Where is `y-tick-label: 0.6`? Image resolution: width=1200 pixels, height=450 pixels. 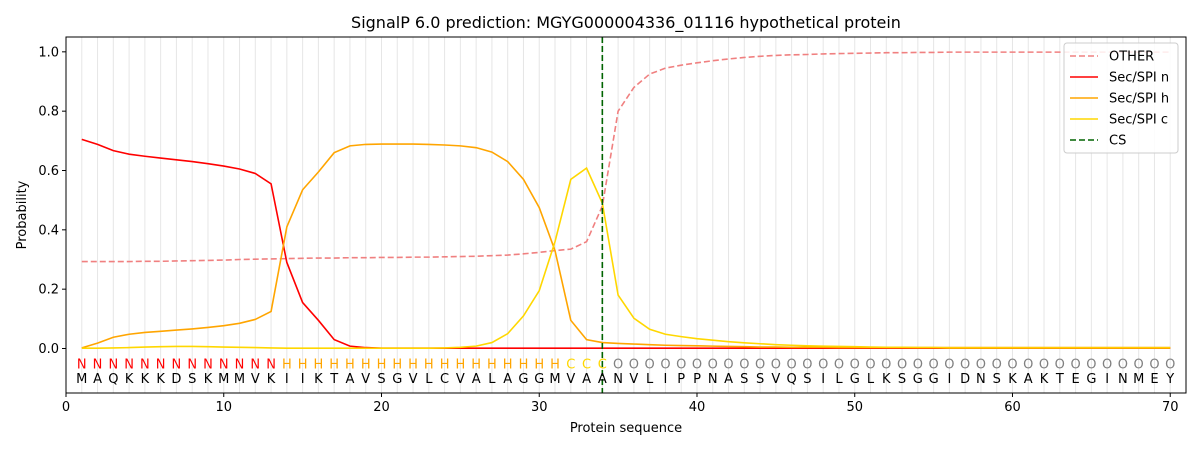
y-tick-label: 0.6 is located at coordinates (48, 171).